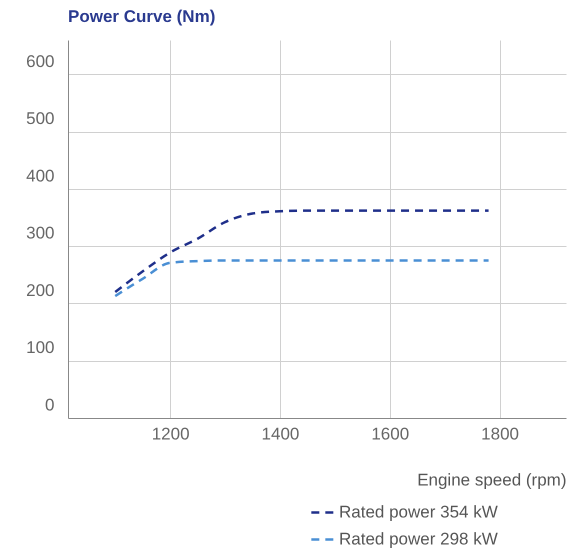 This screenshot has width=574, height=549. What do you see at coordinates (40, 348) in the screenshot?
I see `y-tick-label: 100` at bounding box center [40, 348].